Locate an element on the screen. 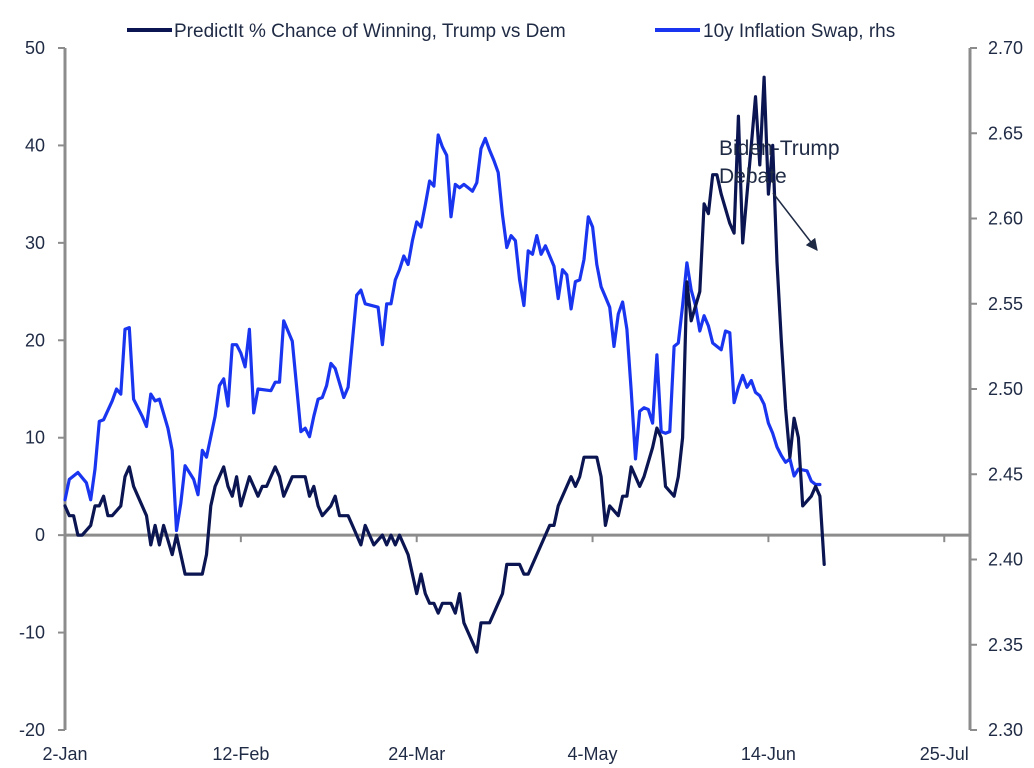 The height and width of the screenshot is (768, 1034). left-tick-label: 30 is located at coordinates (35, 243).